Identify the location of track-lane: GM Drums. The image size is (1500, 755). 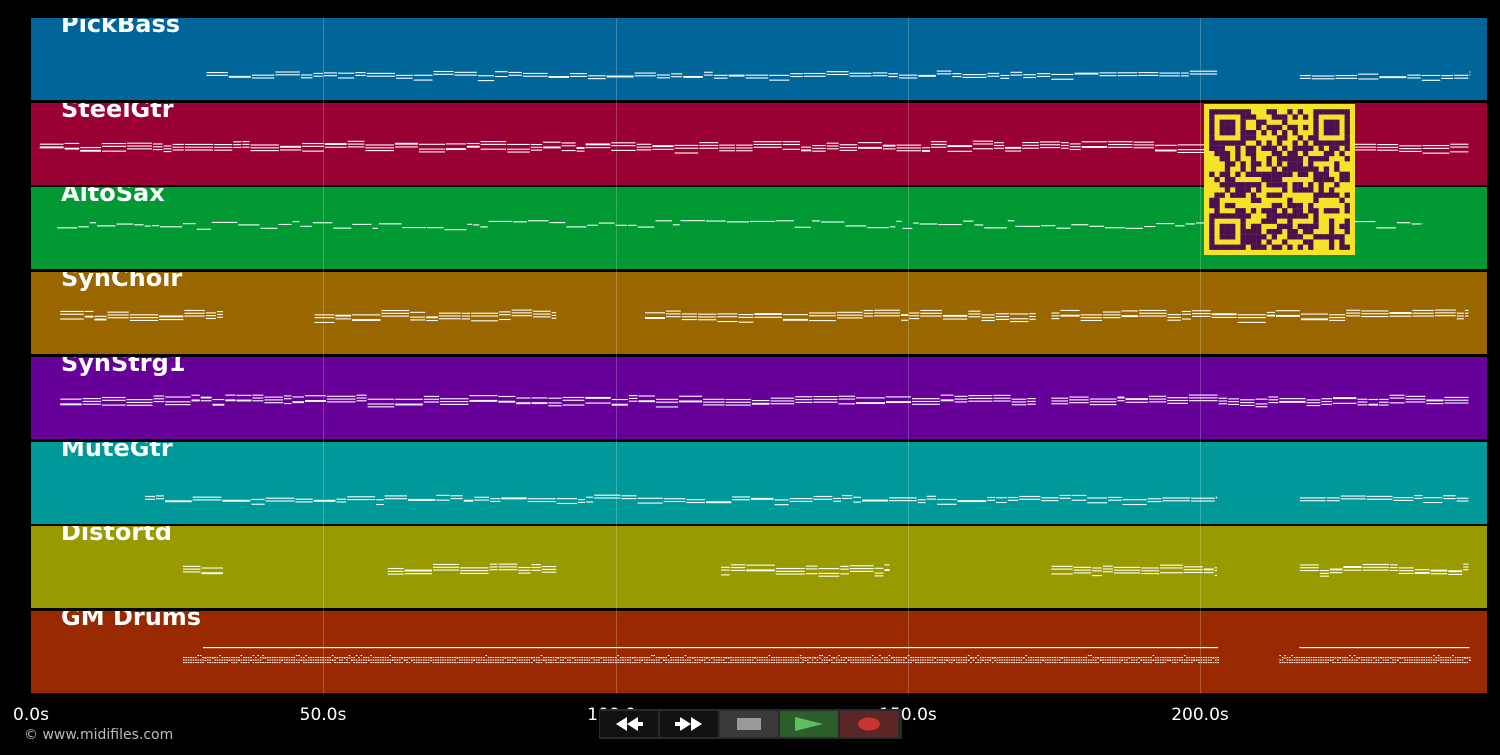
(759, 652).